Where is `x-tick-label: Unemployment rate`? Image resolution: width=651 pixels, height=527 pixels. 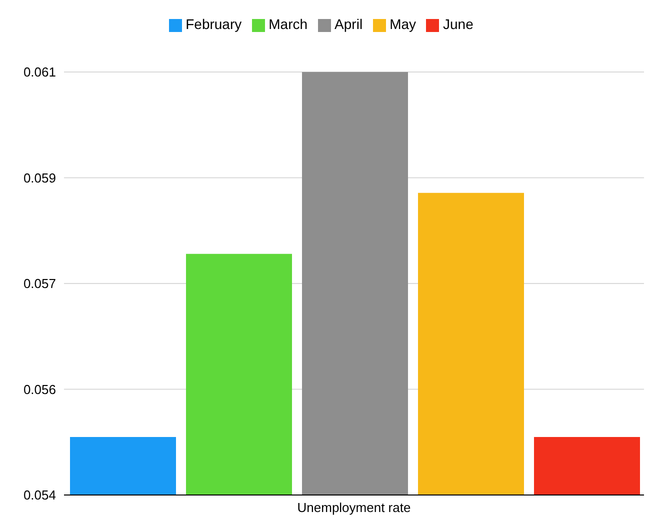
x-tick-label: Unemployment rate is located at coordinates (354, 508).